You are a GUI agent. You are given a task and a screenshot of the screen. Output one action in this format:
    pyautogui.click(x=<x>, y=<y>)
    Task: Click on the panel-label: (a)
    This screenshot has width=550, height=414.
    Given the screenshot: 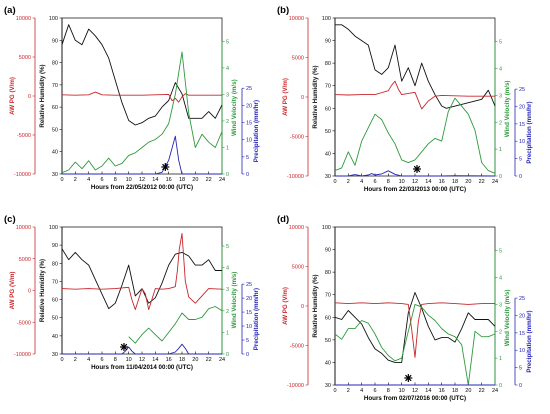 What is the action you would take?
    pyautogui.click(x=10, y=10)
    